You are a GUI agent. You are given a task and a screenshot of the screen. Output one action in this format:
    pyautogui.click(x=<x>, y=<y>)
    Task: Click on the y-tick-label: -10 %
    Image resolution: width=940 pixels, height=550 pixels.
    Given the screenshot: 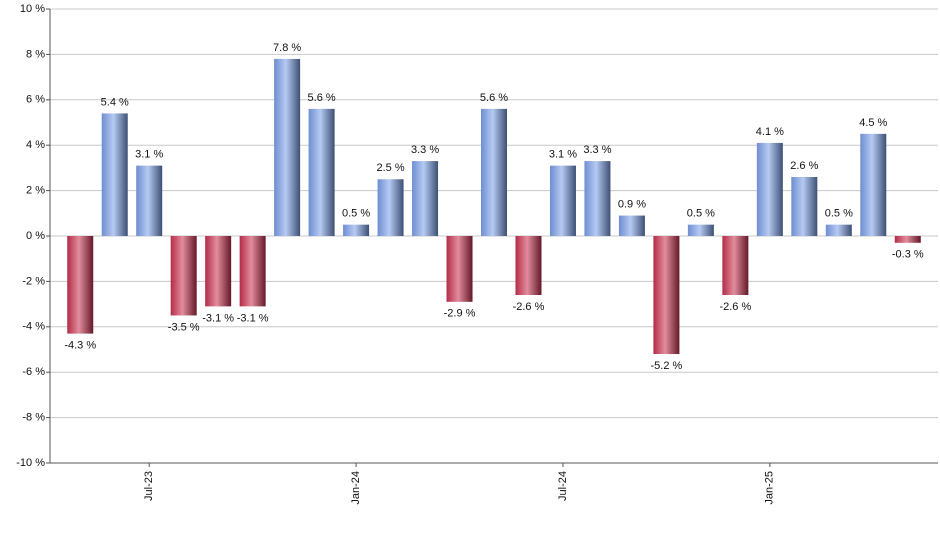 What is the action you would take?
    pyautogui.click(x=30, y=463)
    